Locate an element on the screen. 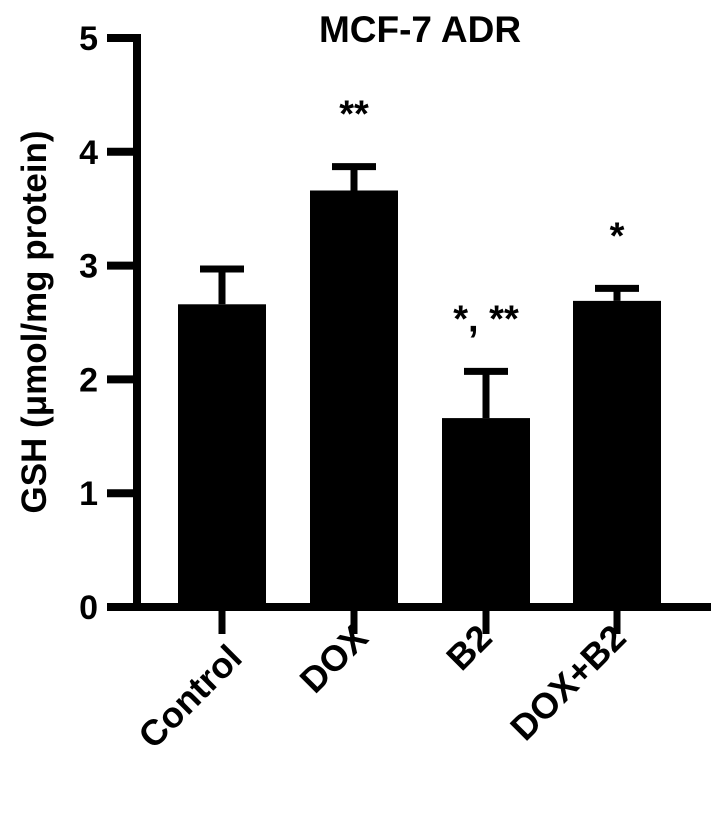  bar-control is located at coordinates (222, 436).